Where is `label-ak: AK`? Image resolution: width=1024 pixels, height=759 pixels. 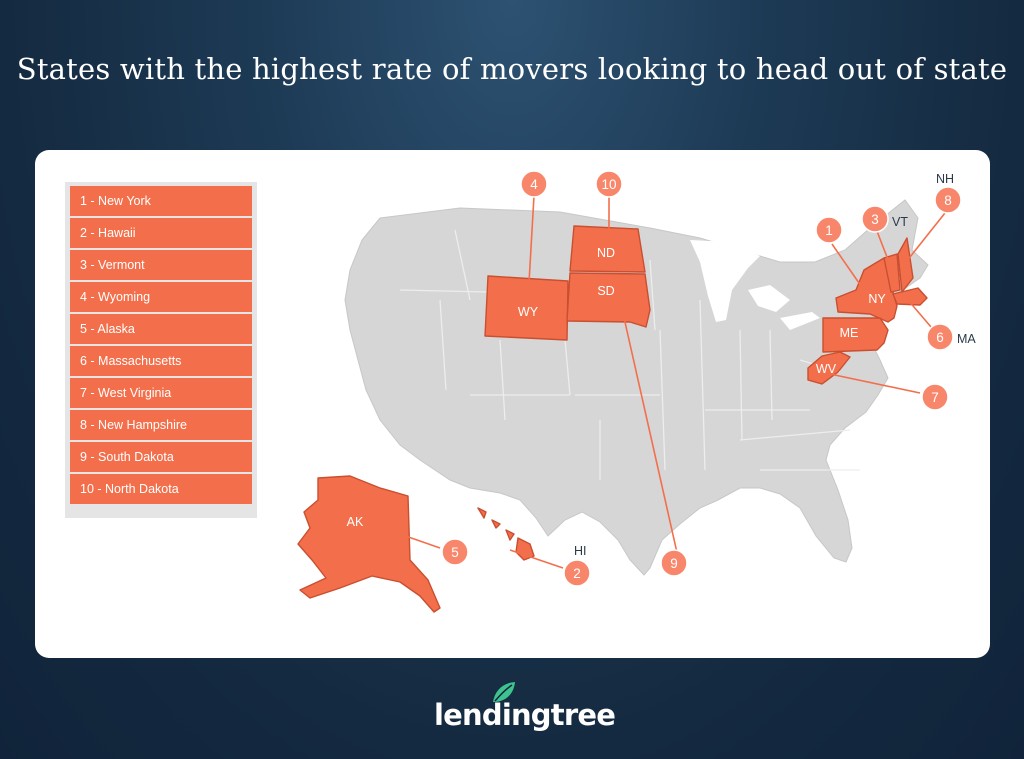
label-ak: AK is located at coordinates (355, 522).